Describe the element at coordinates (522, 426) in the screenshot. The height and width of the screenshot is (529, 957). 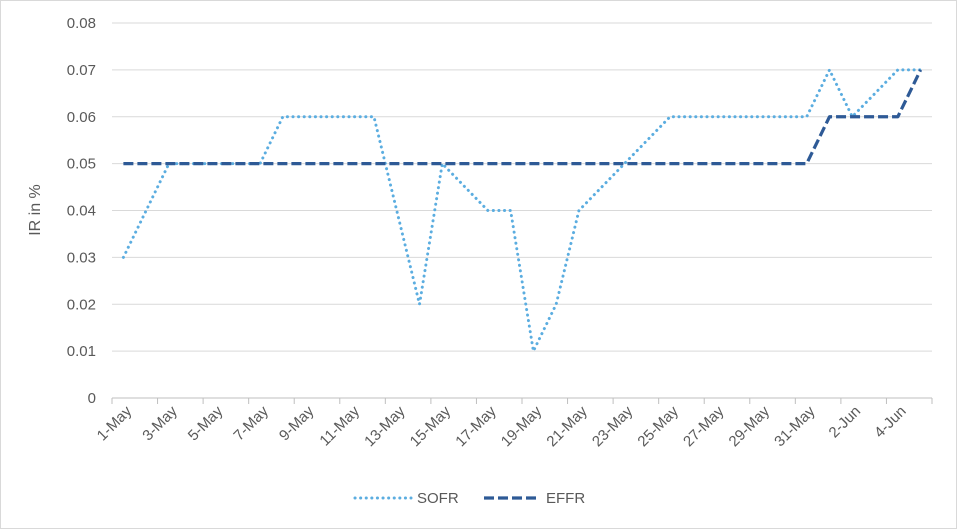
I see `x-tick-label: 19-May` at that location.